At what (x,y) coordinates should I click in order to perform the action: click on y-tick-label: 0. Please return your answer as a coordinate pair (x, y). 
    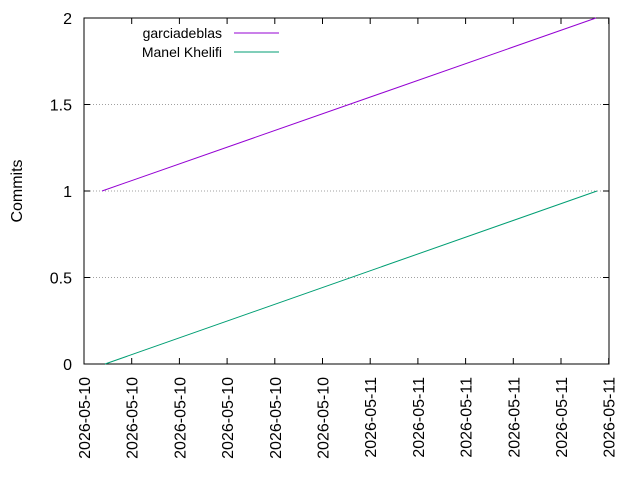
    Looking at the image, I should click on (67, 365).